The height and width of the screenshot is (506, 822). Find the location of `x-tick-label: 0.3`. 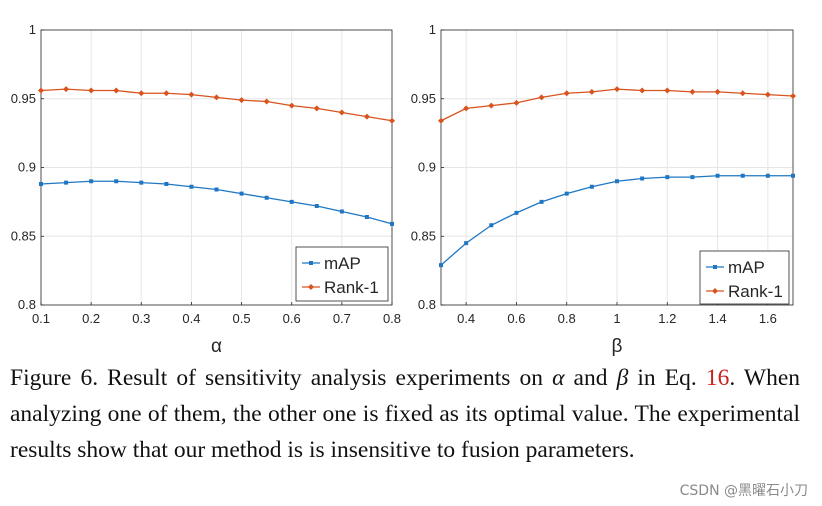

x-tick-label: 0.3 is located at coordinates (141, 318).